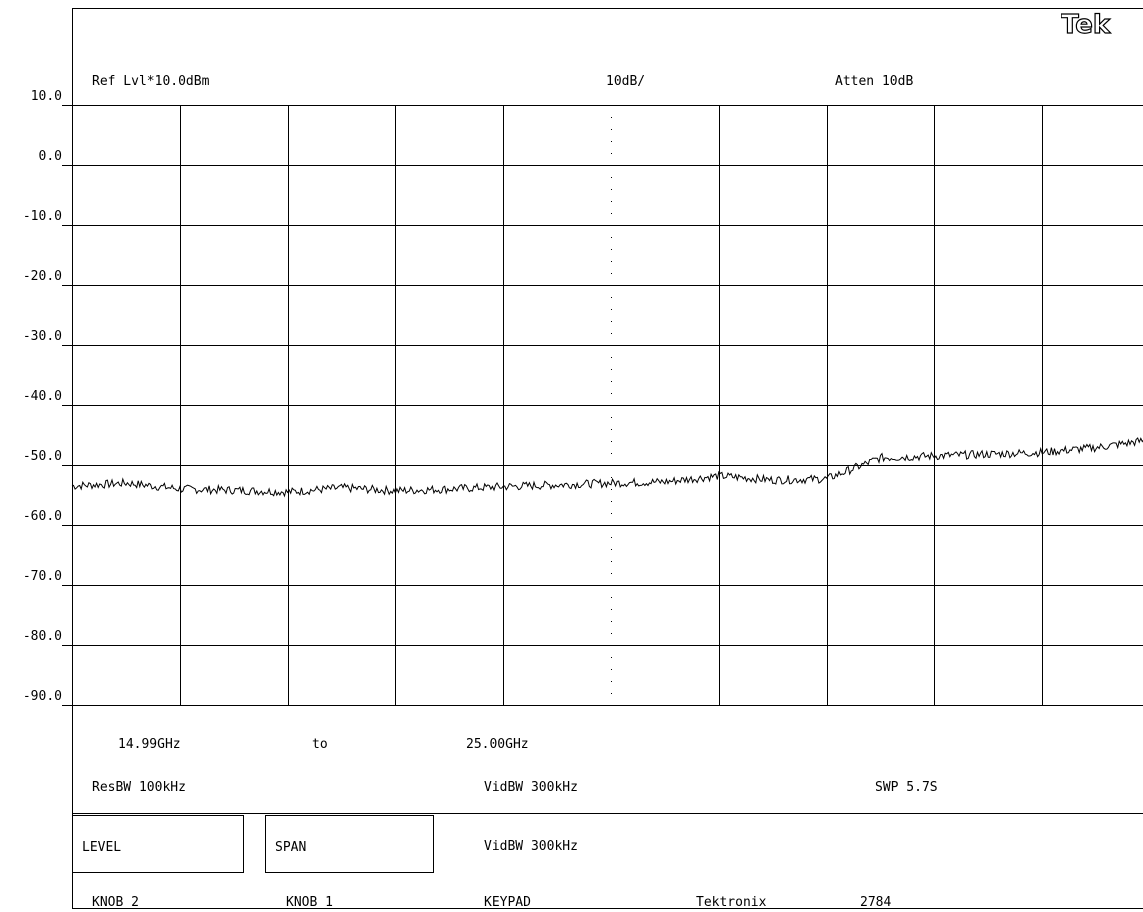 The image size is (1143, 912). Describe the element at coordinates (42, 636) in the screenshot. I see `y-tick-label: -80.0` at that location.